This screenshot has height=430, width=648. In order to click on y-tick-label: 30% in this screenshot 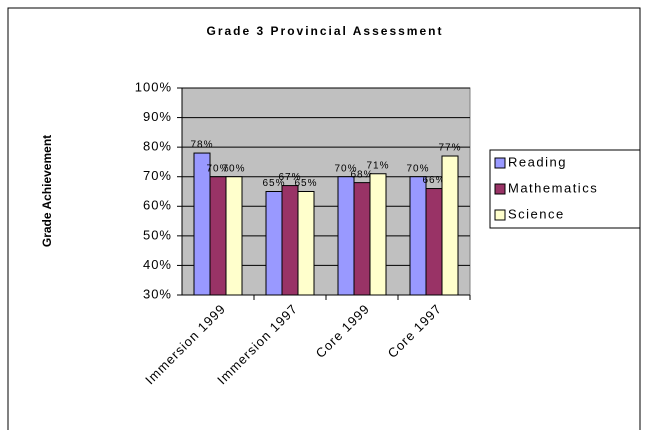, I will do `click(157, 293)`.